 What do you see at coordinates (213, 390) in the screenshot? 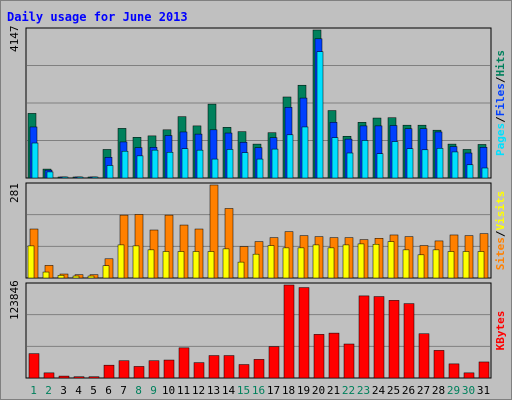
I see `x-label-day-13: 13` at bounding box center [213, 390].